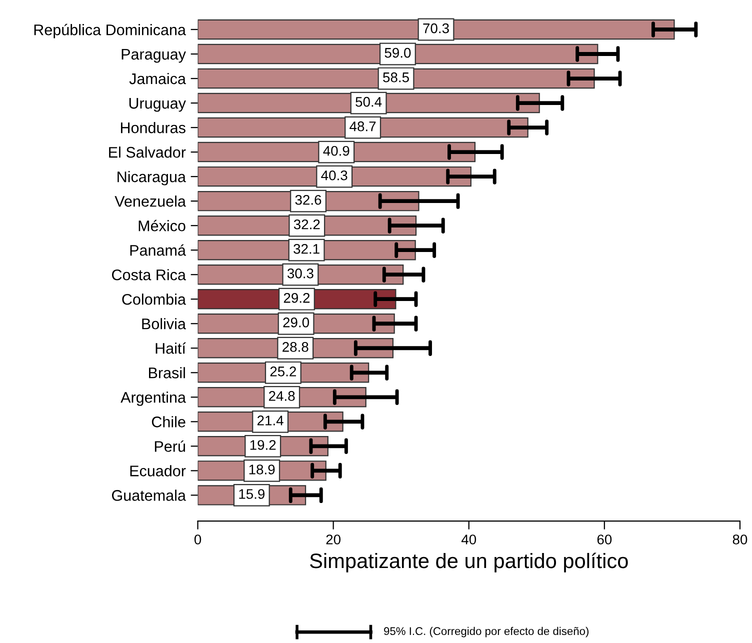 This screenshot has width=752, height=643. I want to click on data-label: 48.7, so click(363, 126).